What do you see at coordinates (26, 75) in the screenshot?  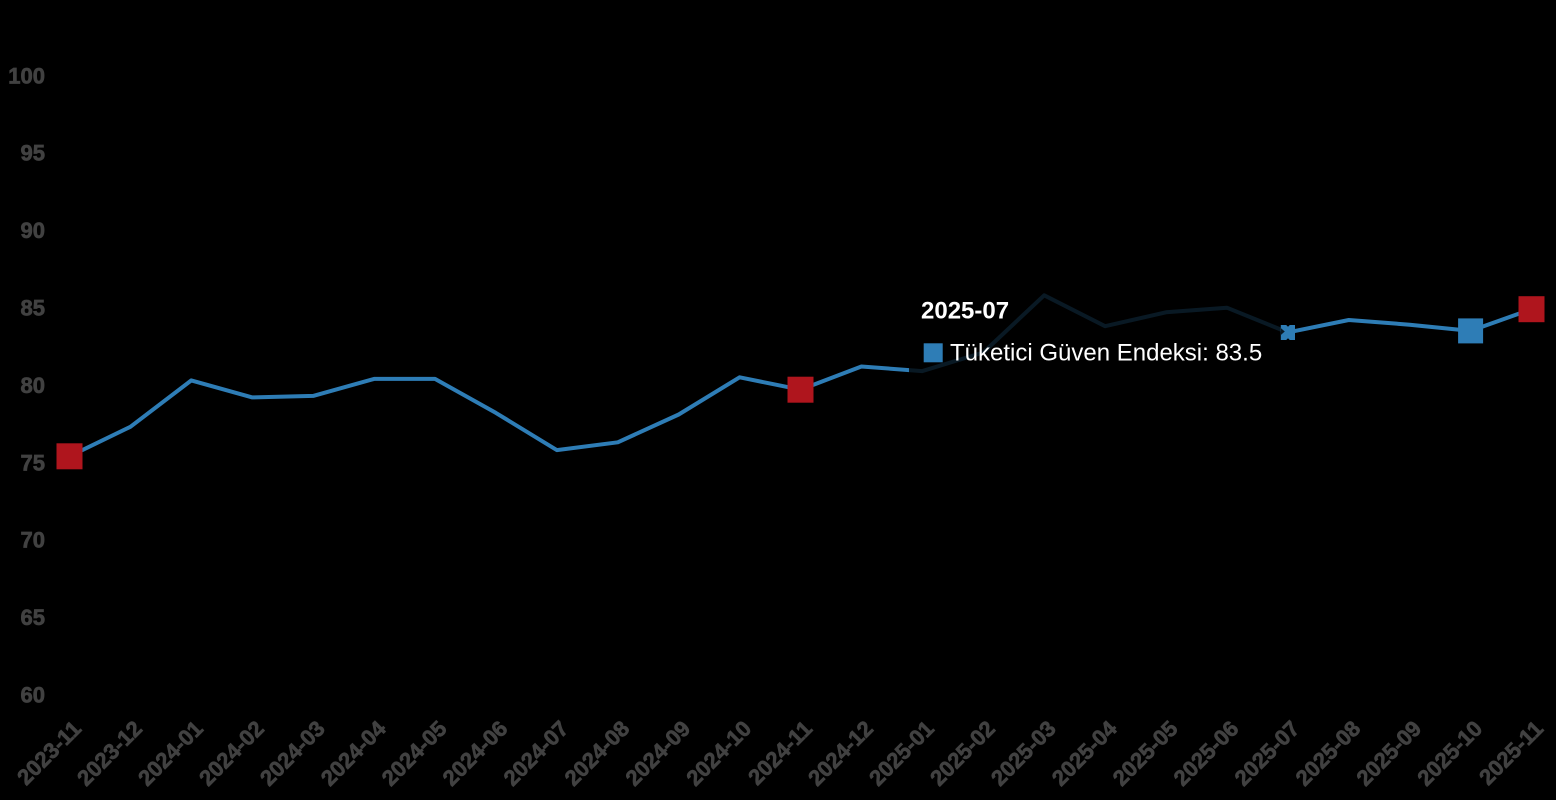 I see `svg-text: 100` at bounding box center [26, 75].